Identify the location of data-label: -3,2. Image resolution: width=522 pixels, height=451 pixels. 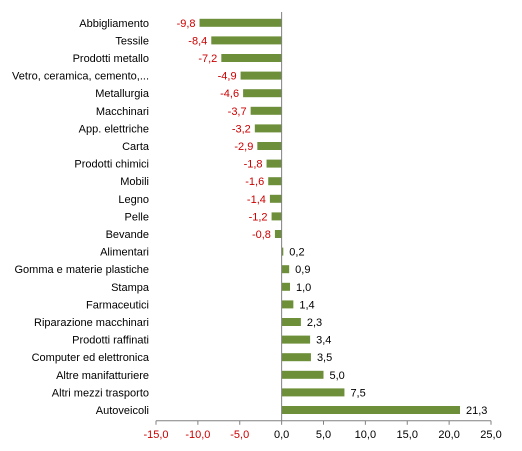
(241, 129).